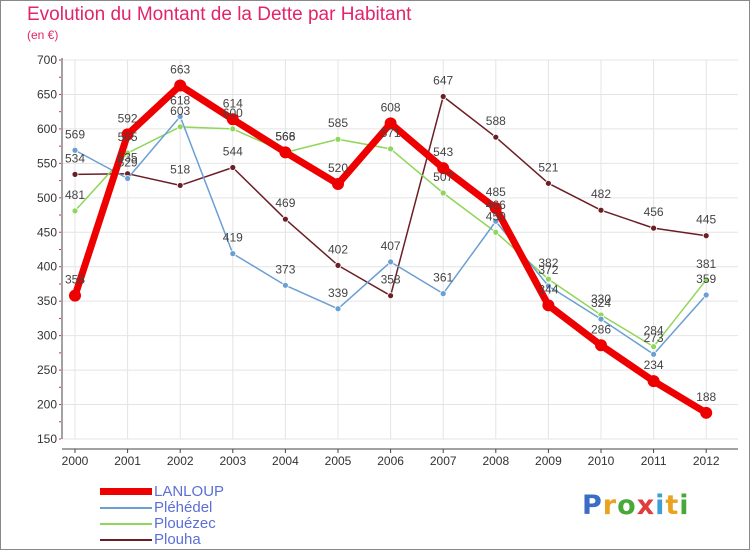 The width and height of the screenshot is (750, 550). What do you see at coordinates (338, 168) in the screenshot?
I see `value-label-lanloup: 520` at bounding box center [338, 168].